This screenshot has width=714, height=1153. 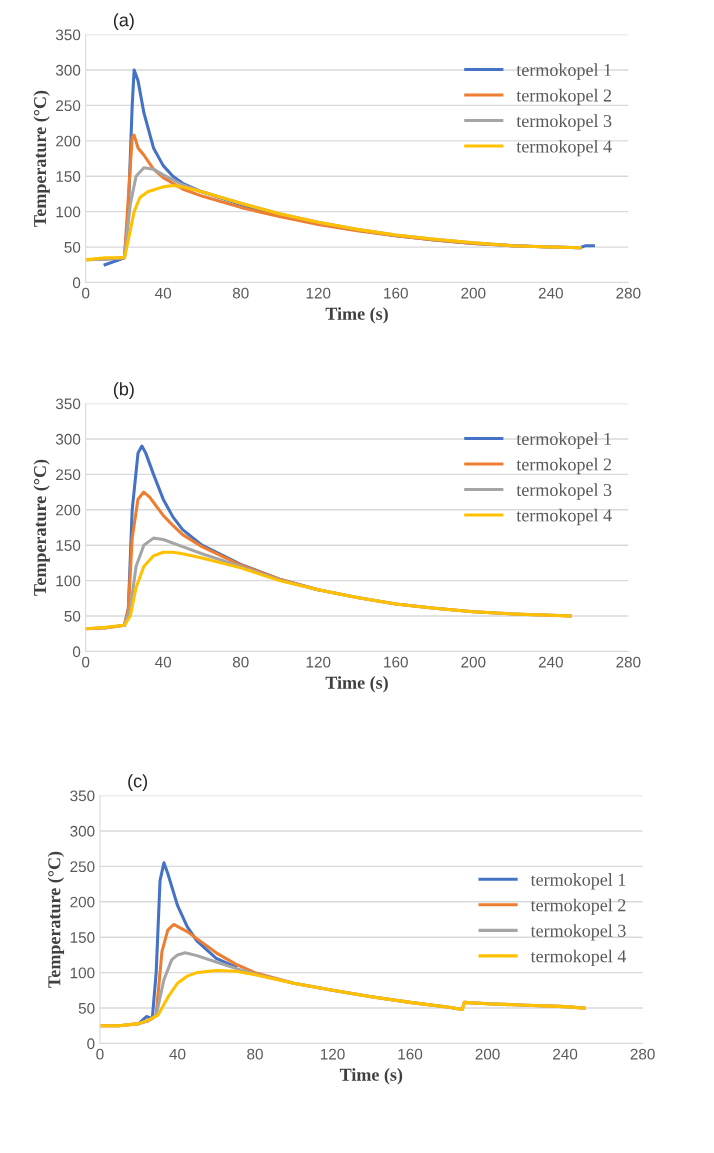 I want to click on x-tick-label: 0, so click(x=100, y=1054).